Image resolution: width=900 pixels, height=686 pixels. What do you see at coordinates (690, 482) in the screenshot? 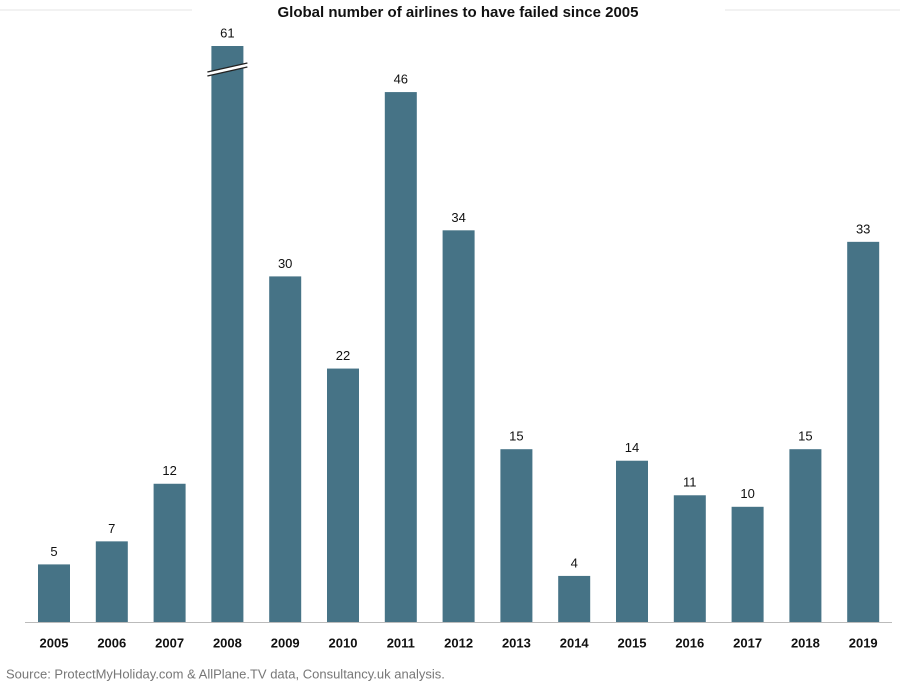
I see `value-label: 11` at bounding box center [690, 482].